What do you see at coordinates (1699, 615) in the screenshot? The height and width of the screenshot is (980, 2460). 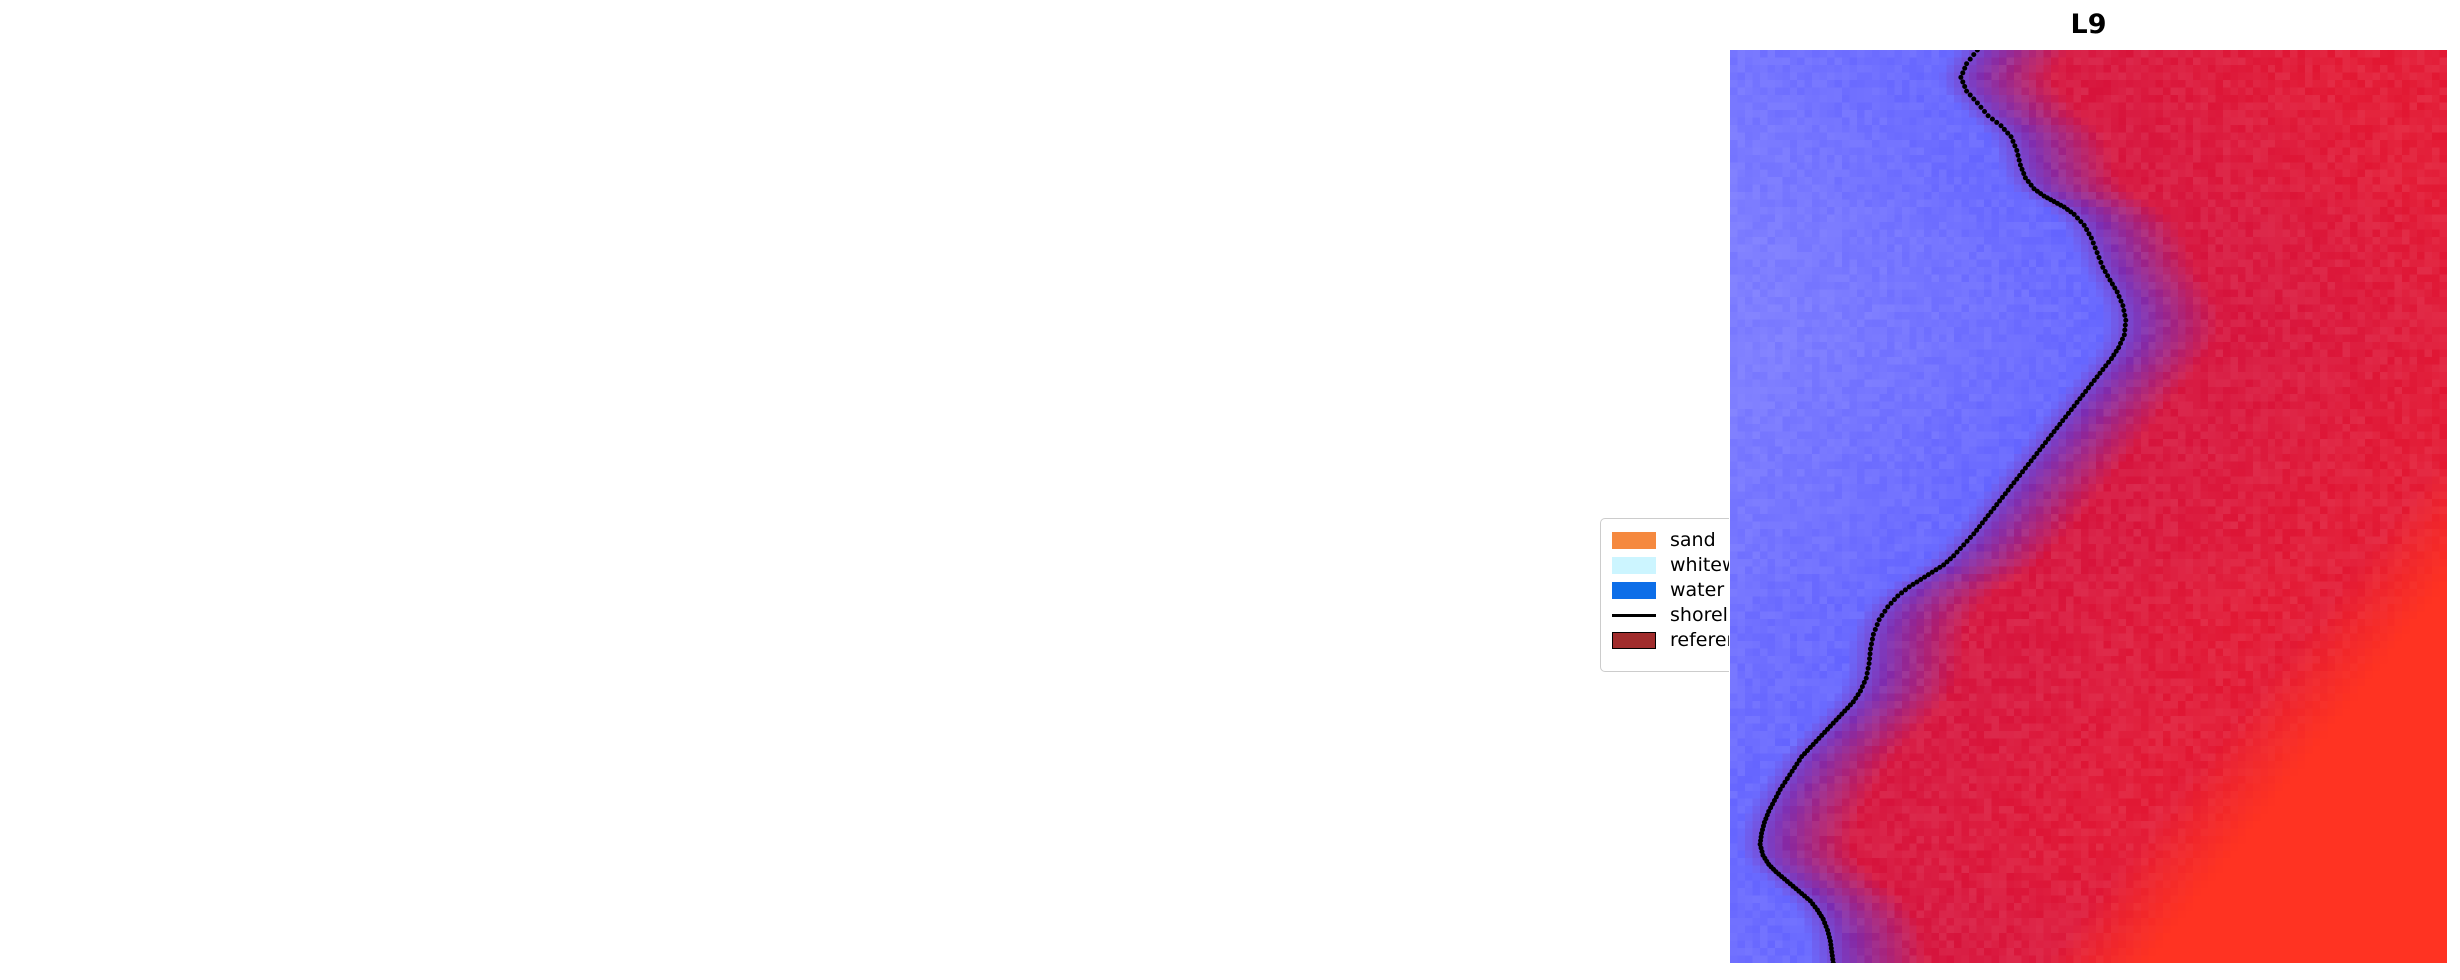 I see `legend-label-shoreline: shoreline` at bounding box center [1699, 615].